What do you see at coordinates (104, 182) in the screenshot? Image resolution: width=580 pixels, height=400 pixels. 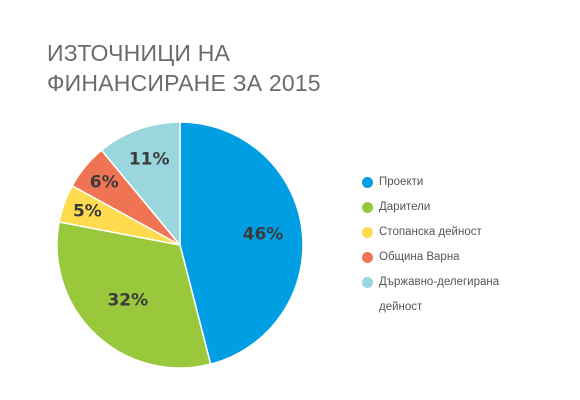 I see `data-label-municipality-varna: 6%` at bounding box center [104, 182].